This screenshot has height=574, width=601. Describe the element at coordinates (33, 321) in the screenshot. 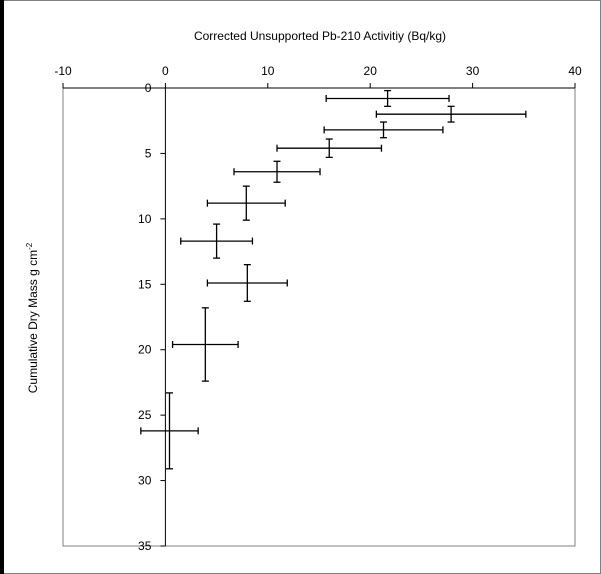

I see `y-axis-title-main: Cumulative Dry Mass g cm` at that location.